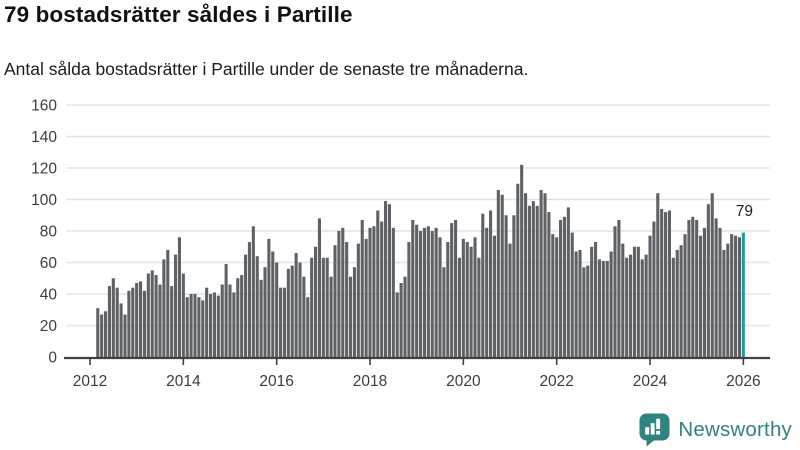 The image size is (800, 450). I want to click on y-tick-label: 20, so click(49, 326).